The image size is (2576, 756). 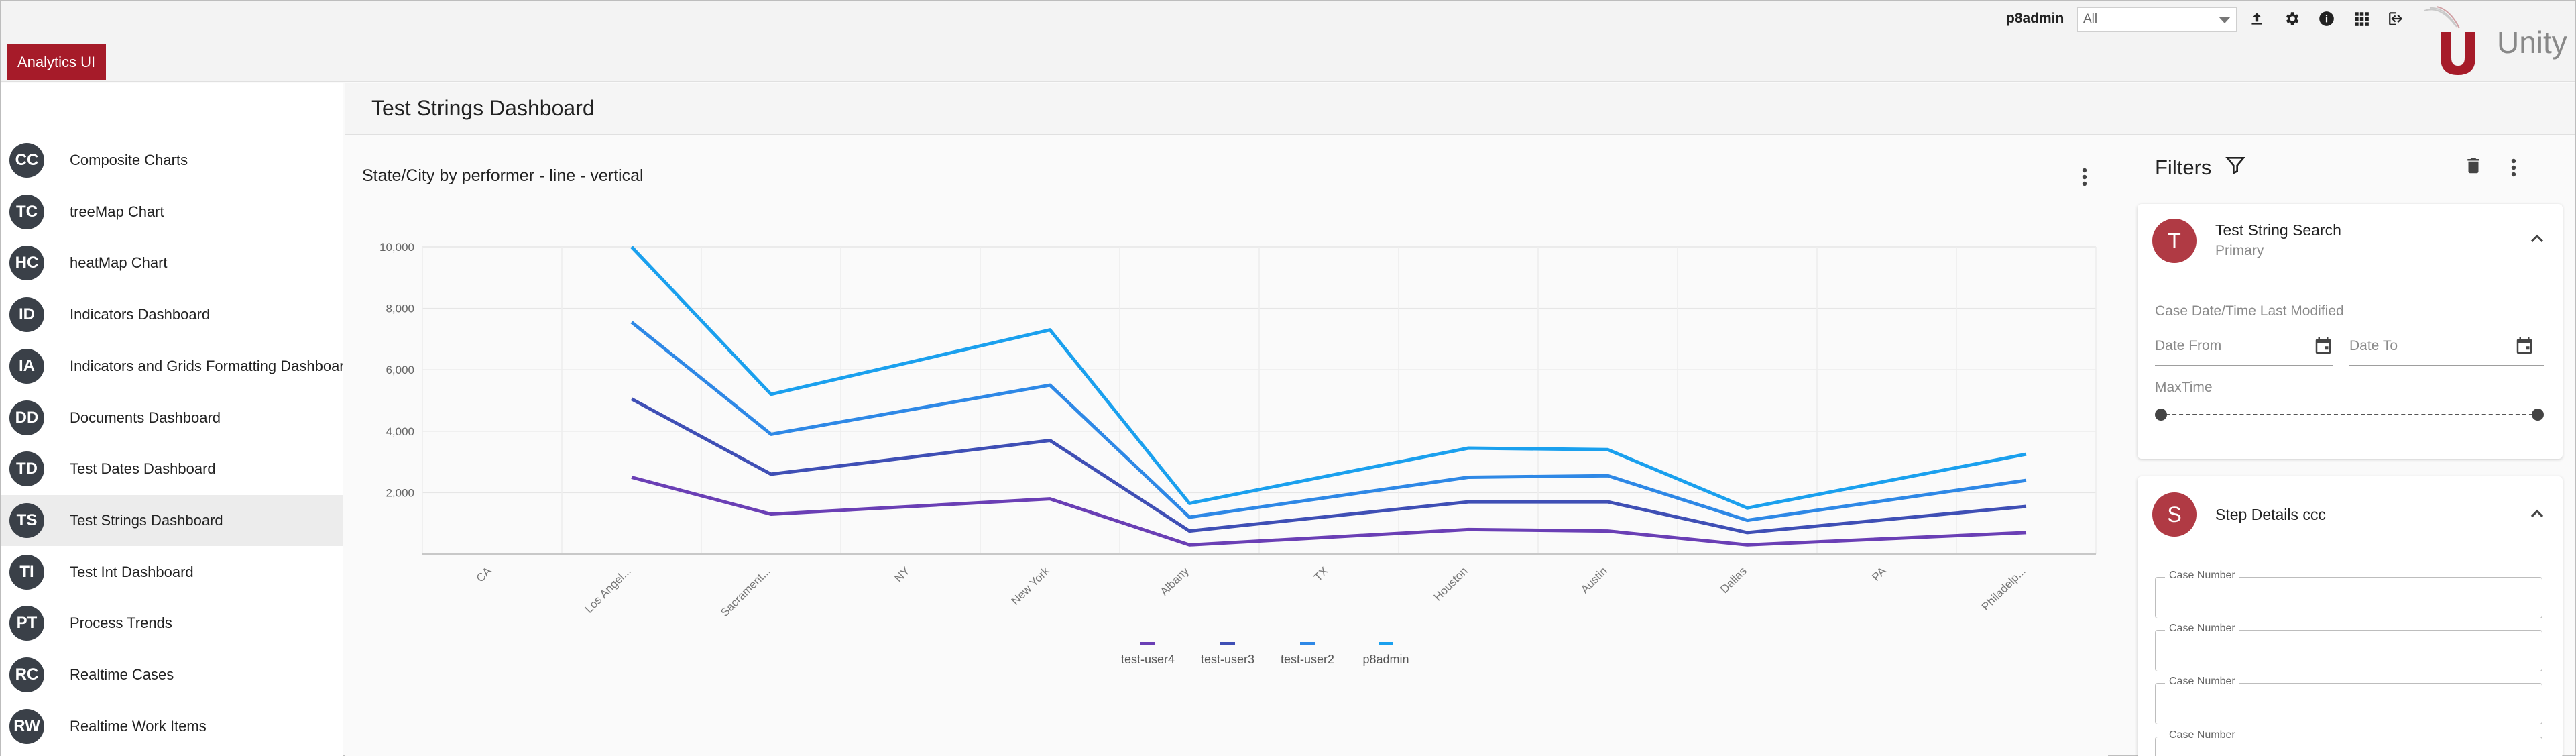 I want to click on sidebar-item: RW Realtime Work Items, so click(x=172, y=726).